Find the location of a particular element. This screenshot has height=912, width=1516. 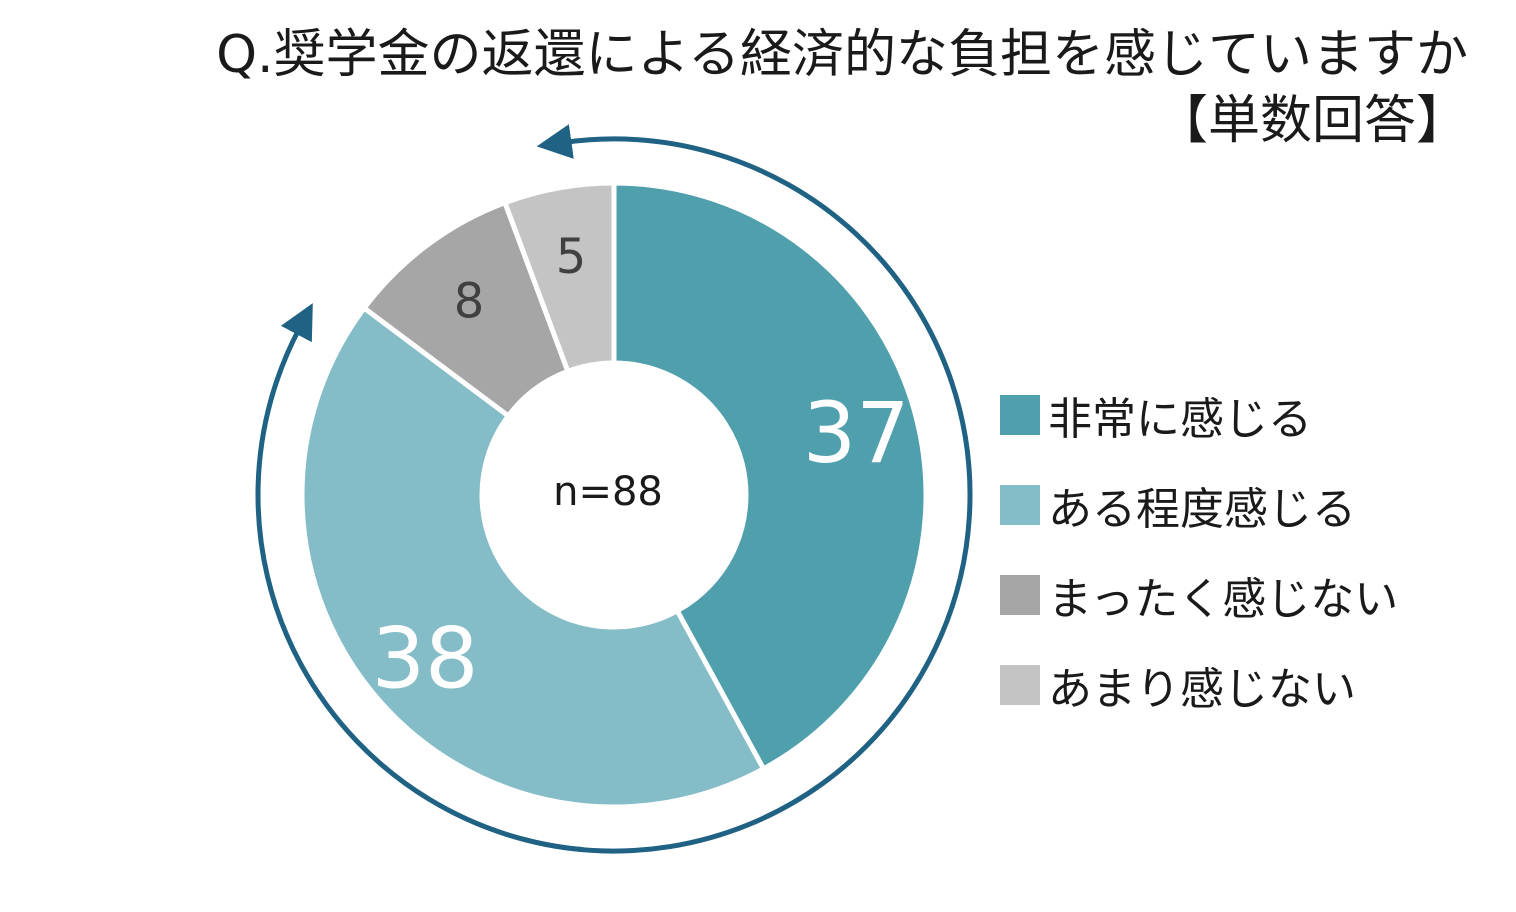

data-label: 38 is located at coordinates (425, 659).